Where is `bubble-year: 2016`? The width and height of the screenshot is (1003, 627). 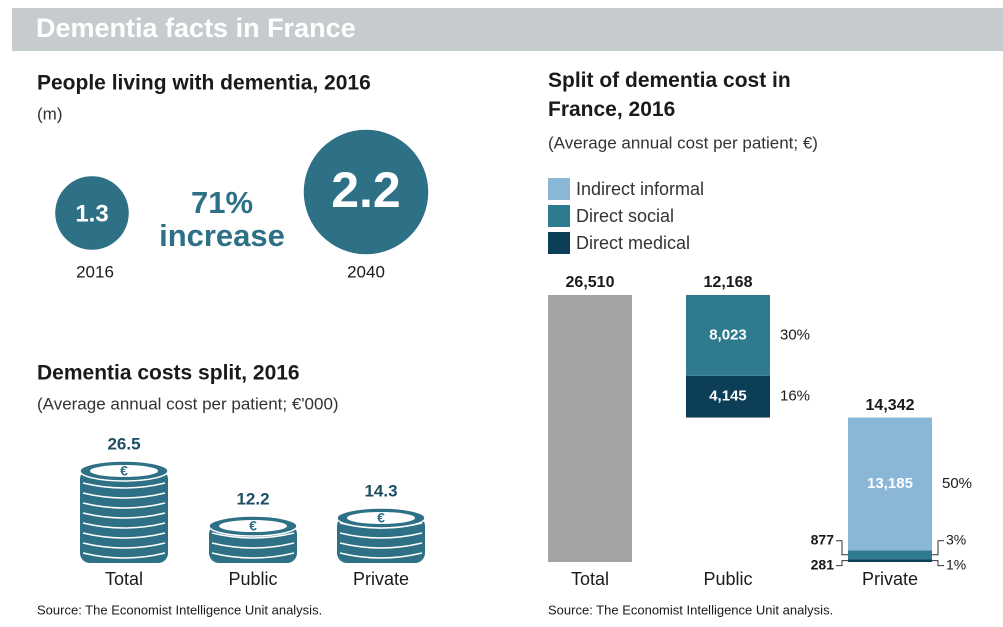
bubble-year: 2016 is located at coordinates (95, 271).